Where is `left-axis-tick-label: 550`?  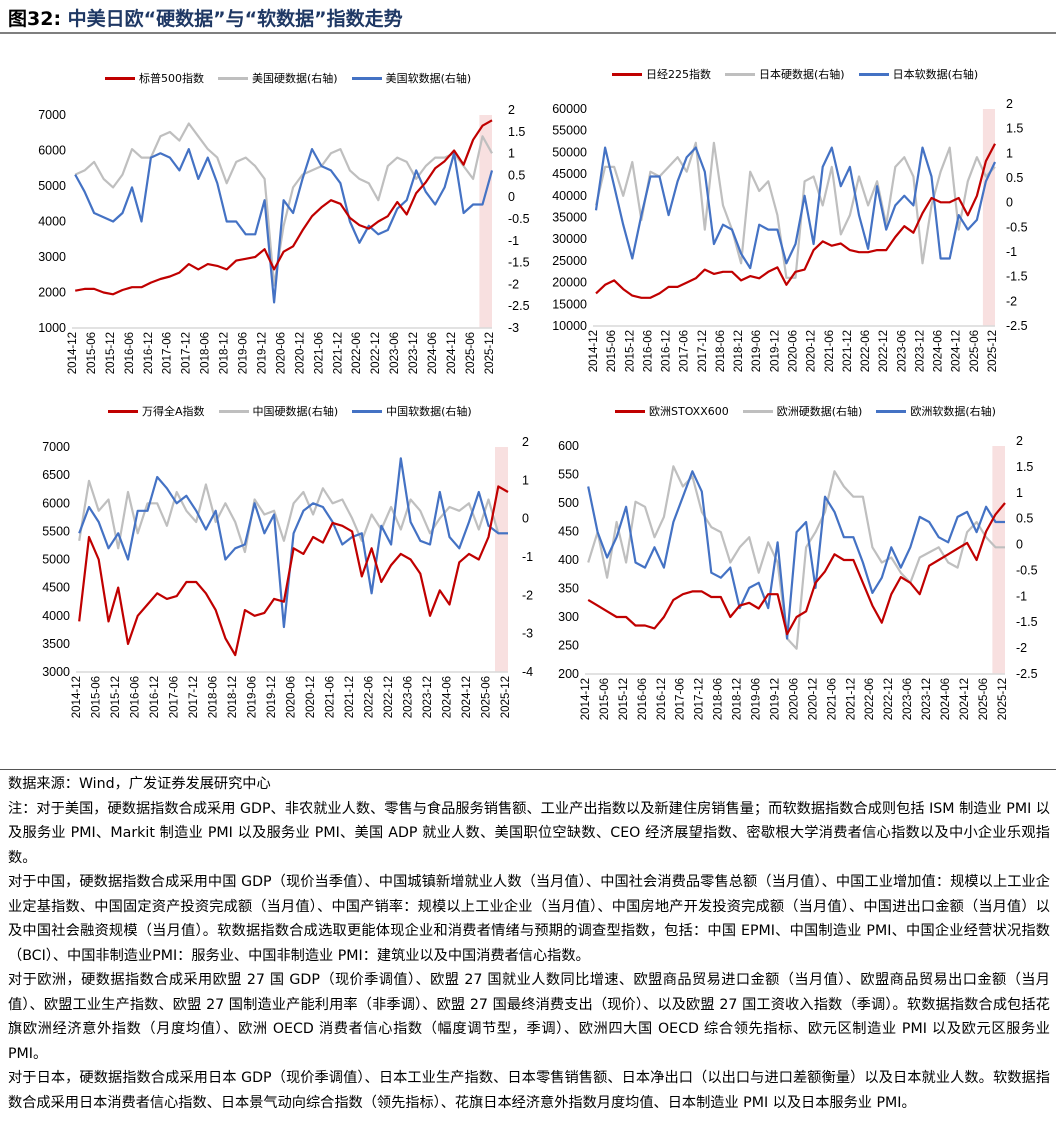
left-axis-tick-label: 550 is located at coordinates (568, 475).